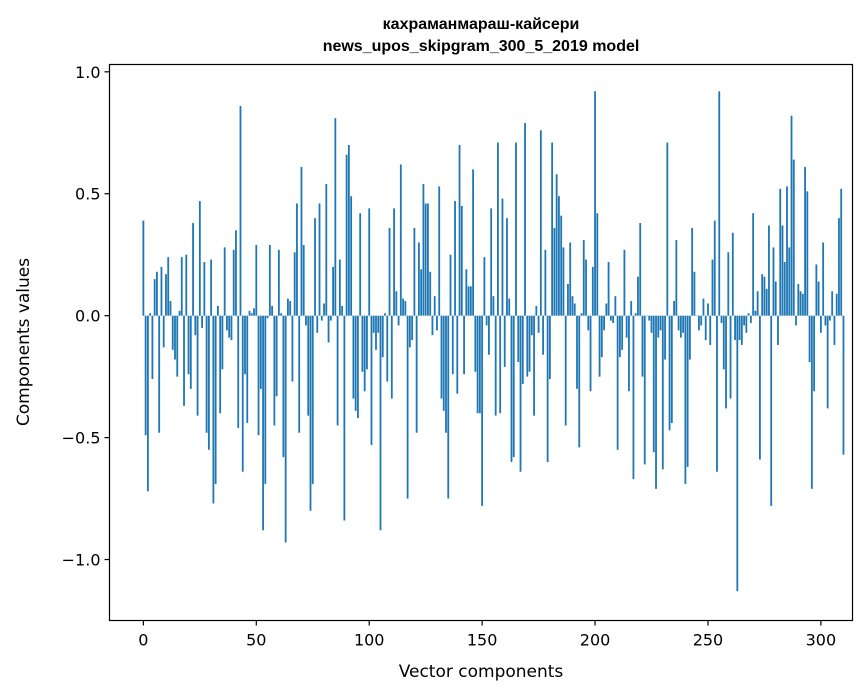 Image resolution: width=867 pixels, height=696 pixels. I want to click on y-tick-label: 0.0, so click(87, 316).